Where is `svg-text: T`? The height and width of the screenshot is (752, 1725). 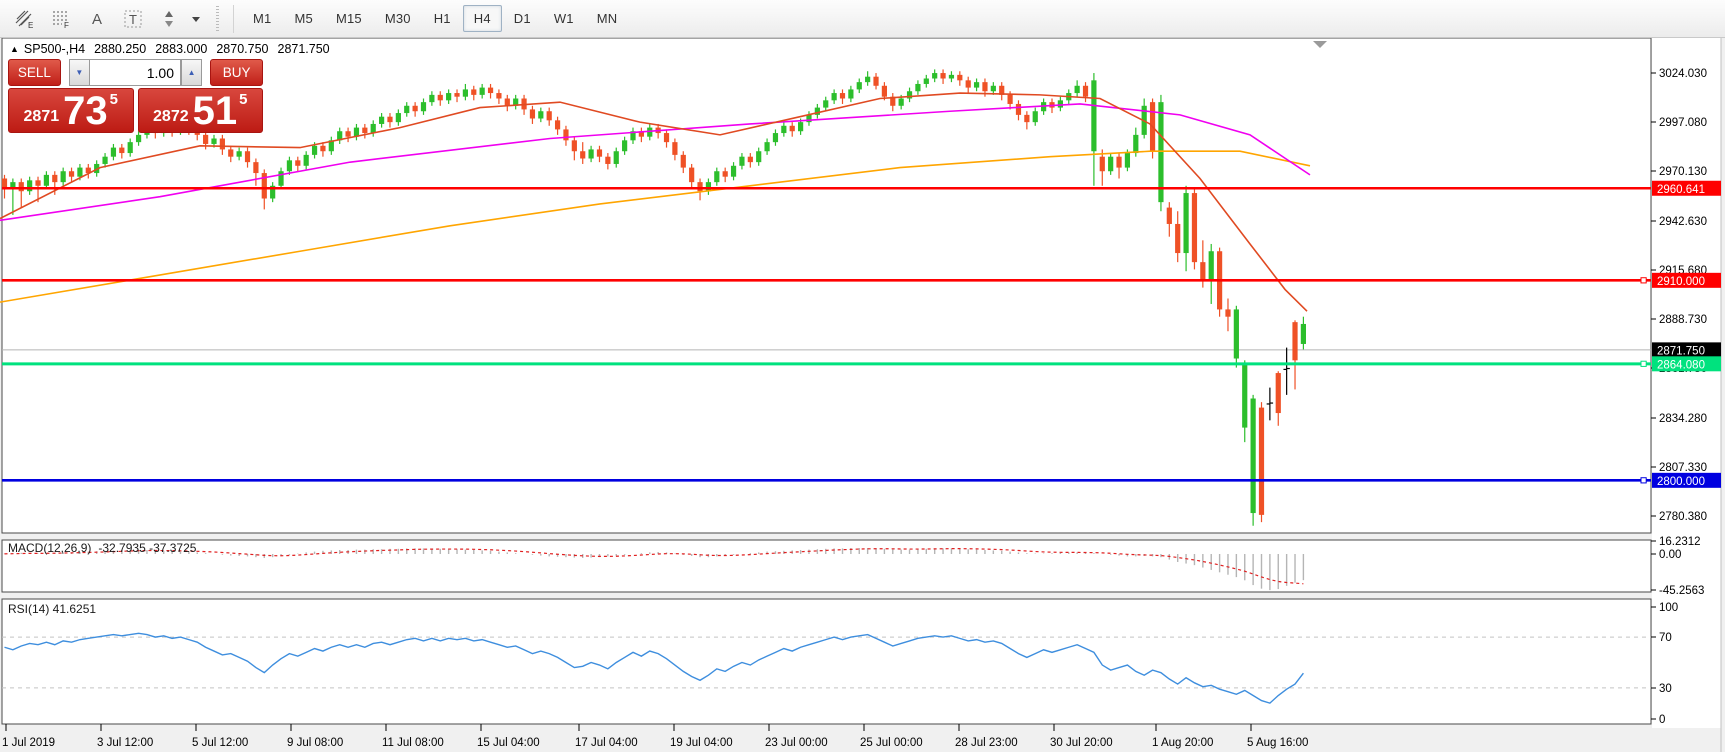 svg-text: T is located at coordinates (133, 19).